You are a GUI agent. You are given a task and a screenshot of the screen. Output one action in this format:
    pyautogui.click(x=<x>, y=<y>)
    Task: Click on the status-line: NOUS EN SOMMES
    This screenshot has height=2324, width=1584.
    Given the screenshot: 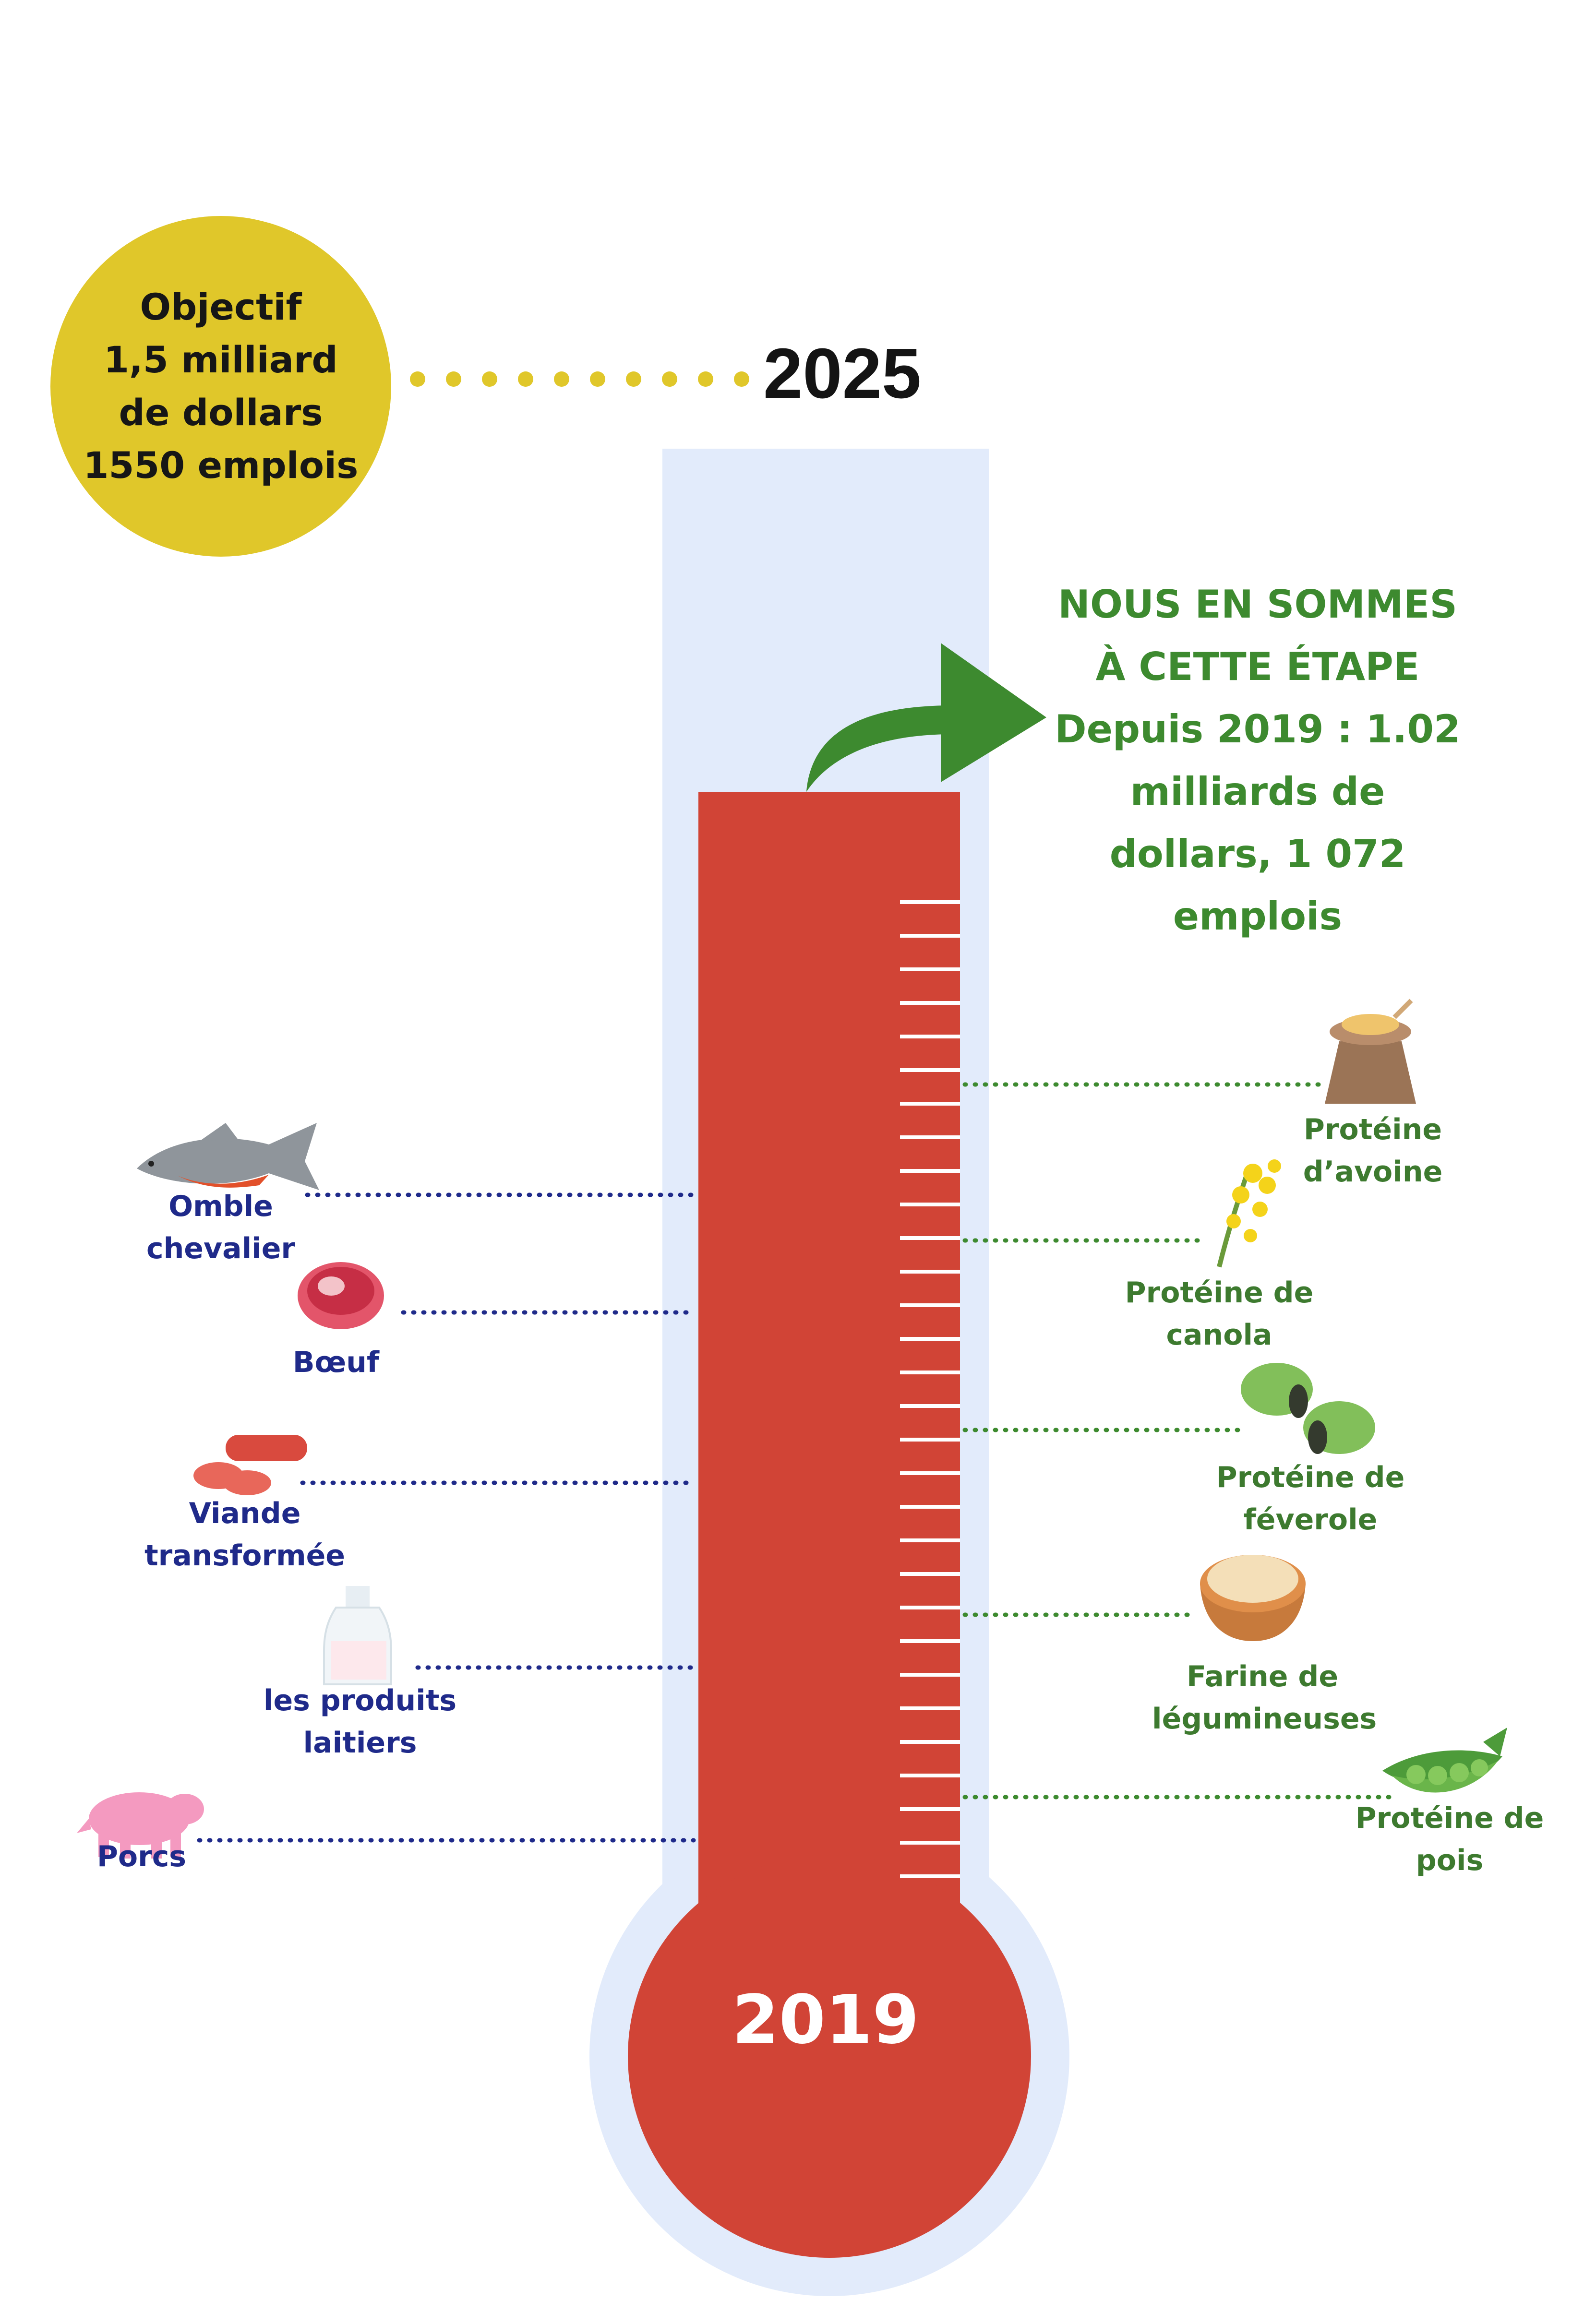 What is the action you would take?
    pyautogui.click(x=1257, y=604)
    